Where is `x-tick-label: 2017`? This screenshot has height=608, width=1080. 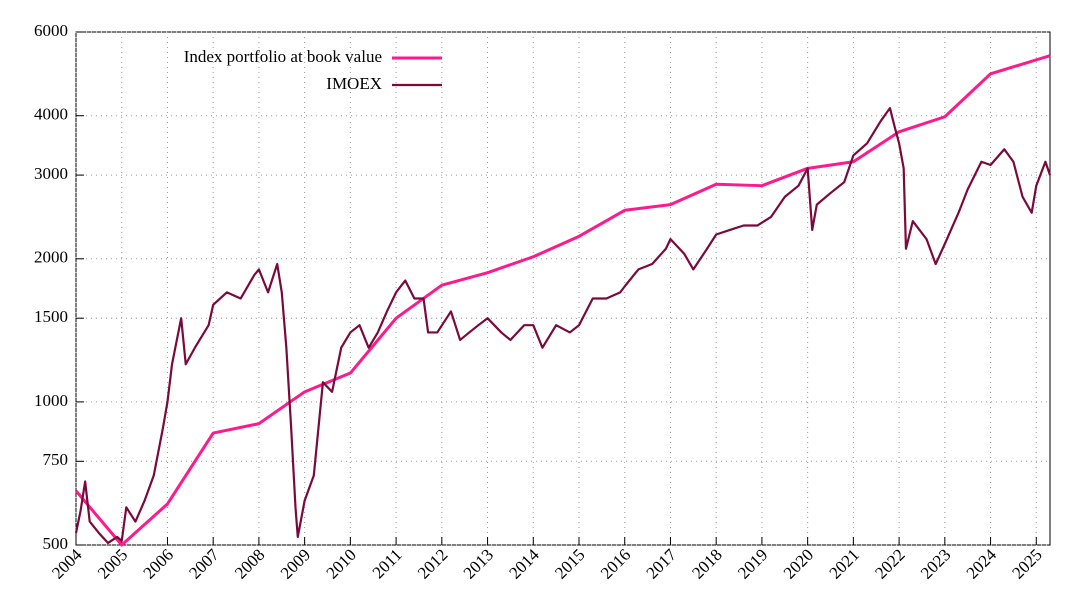
x-tick-label: 2017 is located at coordinates (662, 564).